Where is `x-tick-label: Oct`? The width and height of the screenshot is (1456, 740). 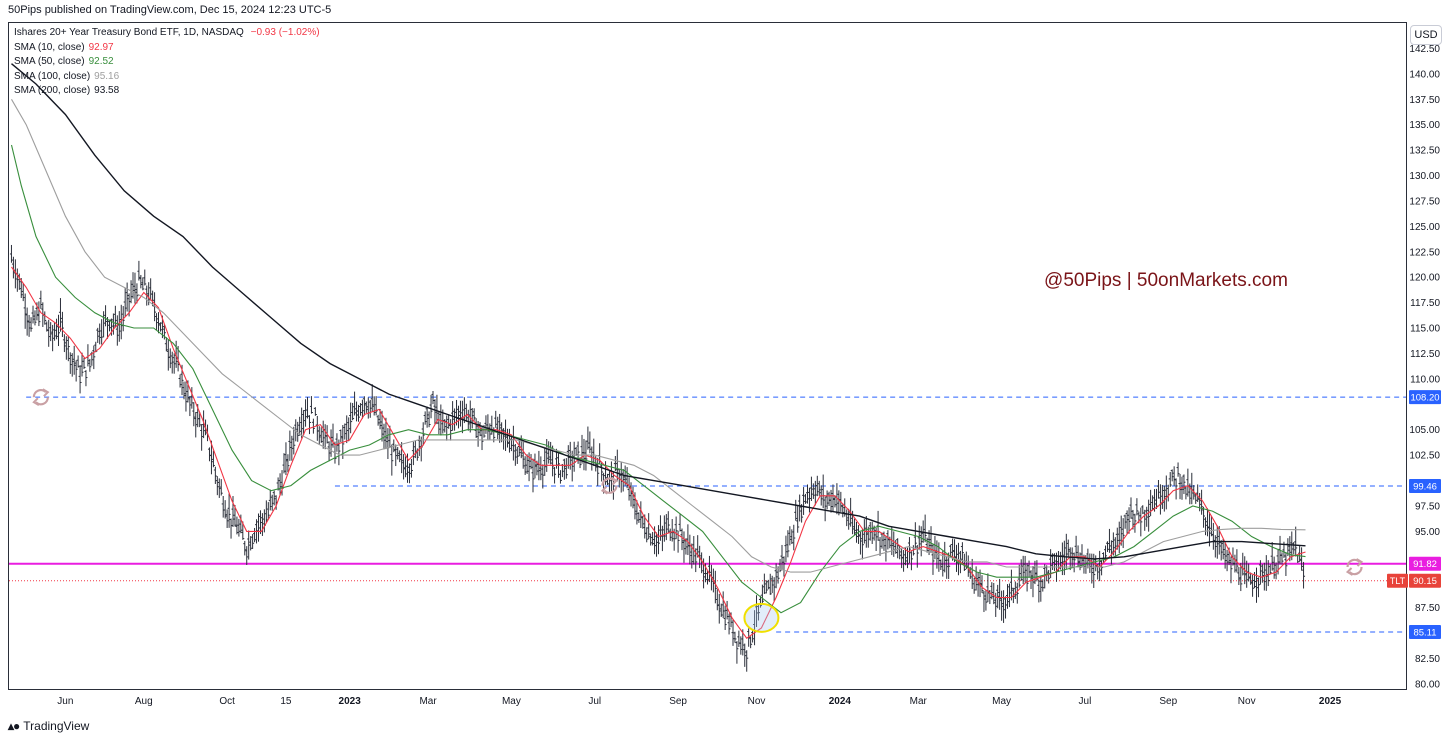
x-tick-label: Oct is located at coordinates (227, 701).